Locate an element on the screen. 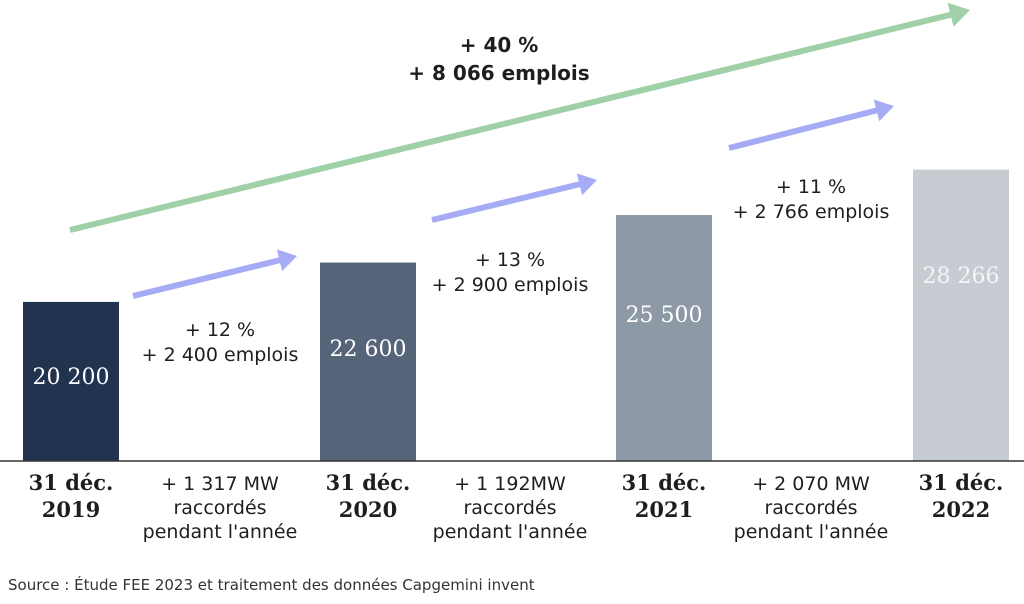  category-label-2-0: 31 déc. is located at coordinates (664, 482).